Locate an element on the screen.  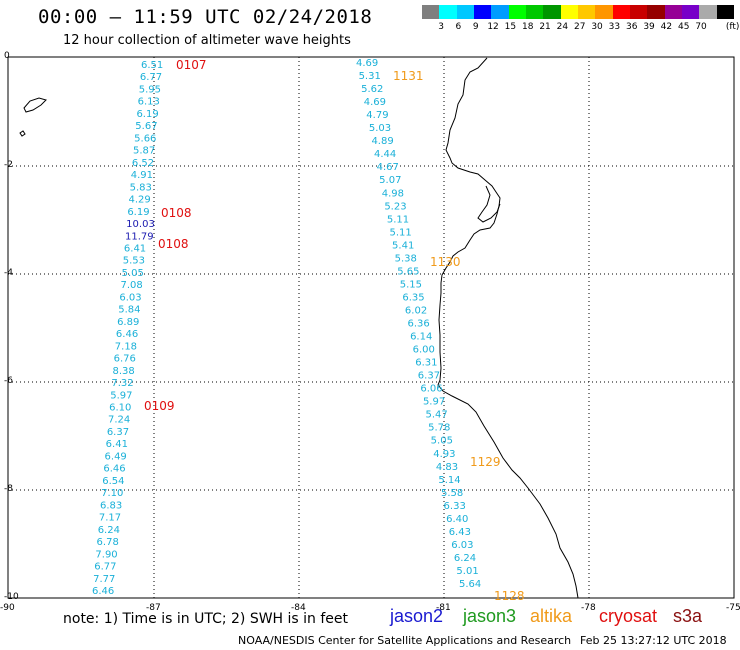
swh-value: 7.08 is located at coordinates (131, 285).